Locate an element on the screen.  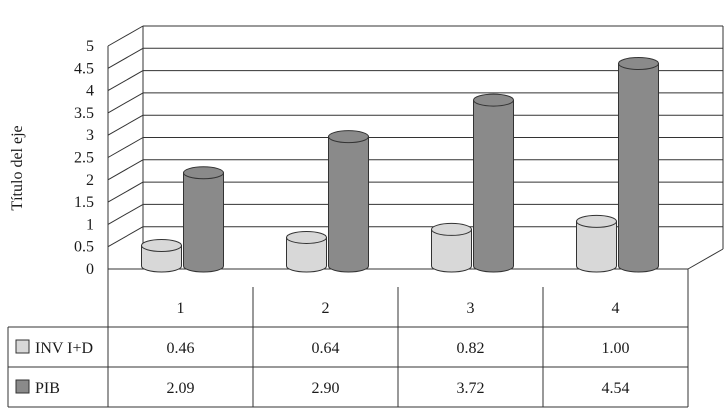
data-label: 4.54 is located at coordinates (616, 388).